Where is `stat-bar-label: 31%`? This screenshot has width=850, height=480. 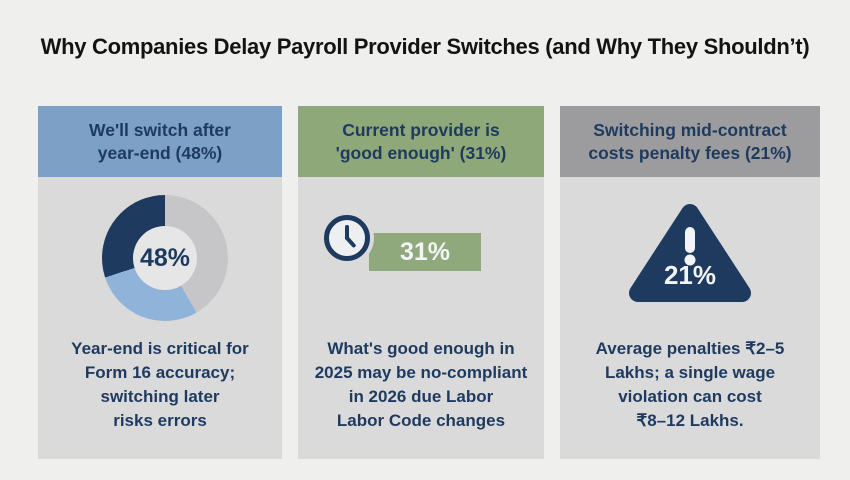
stat-bar-label: 31% is located at coordinates (425, 251).